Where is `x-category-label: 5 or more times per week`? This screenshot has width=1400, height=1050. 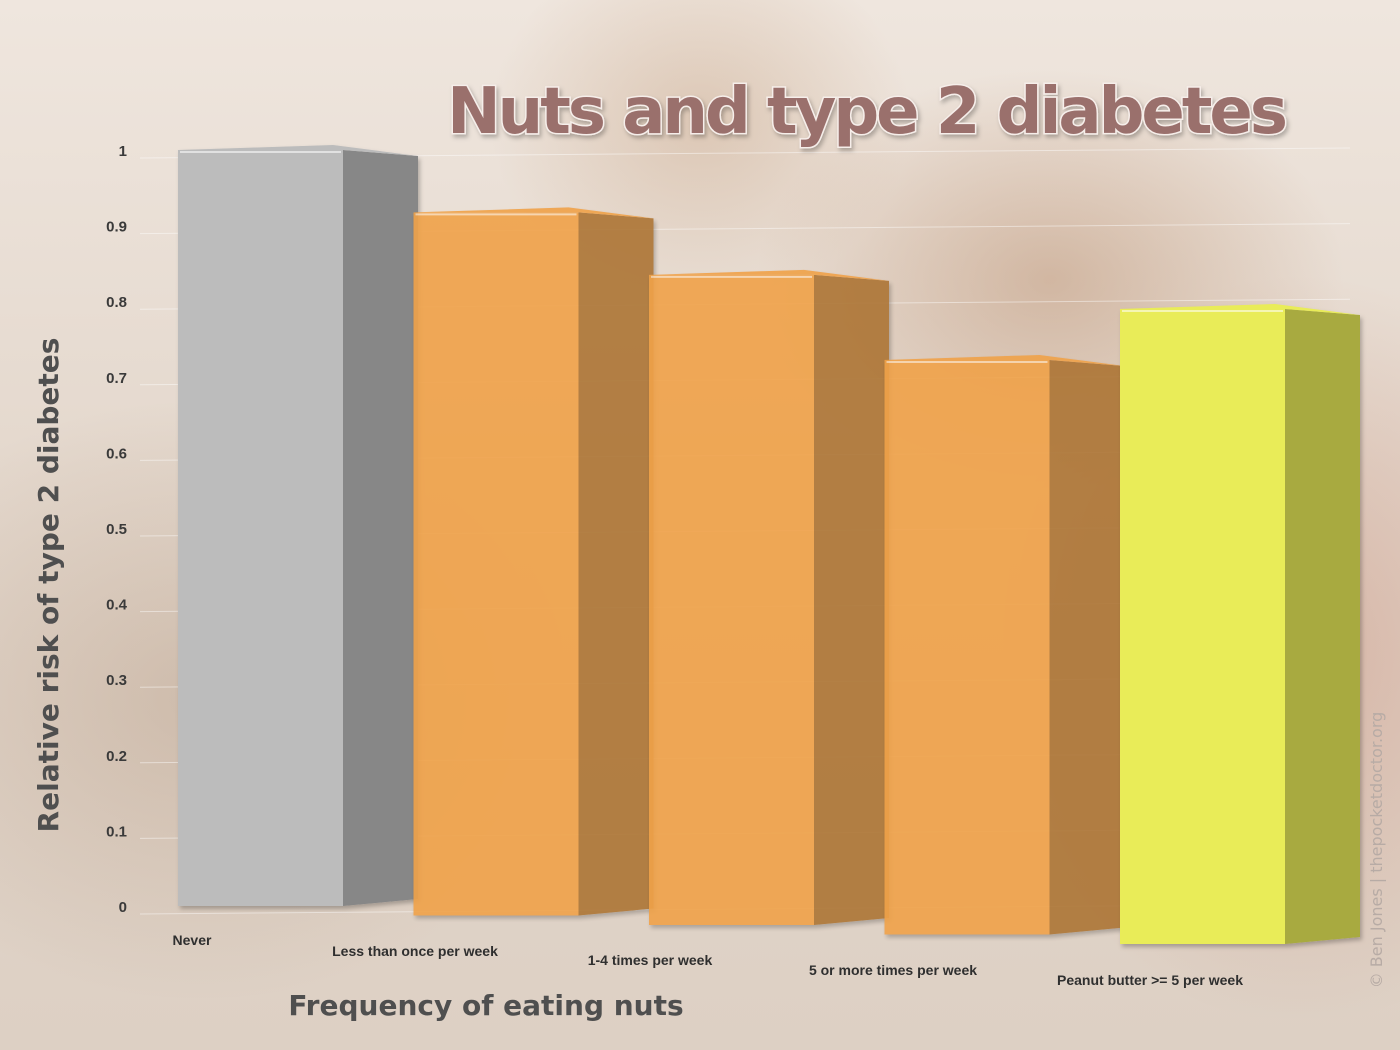
x-category-label: 5 or more times per week is located at coordinates (893, 970).